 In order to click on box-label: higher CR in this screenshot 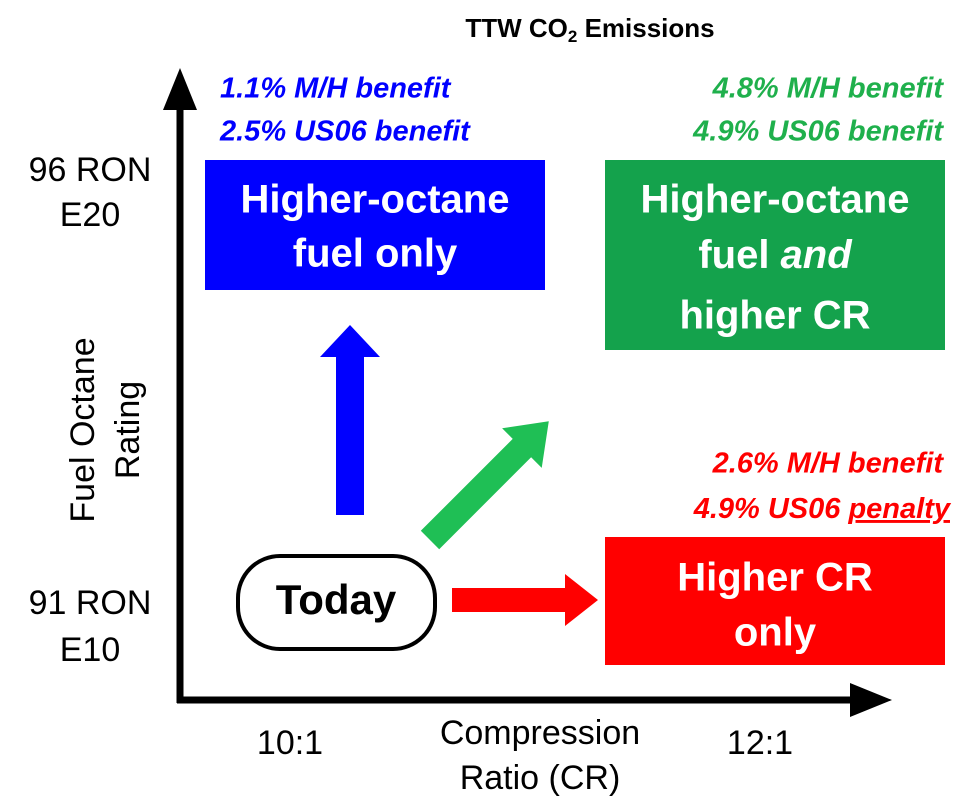, I will do `click(774, 316)`.